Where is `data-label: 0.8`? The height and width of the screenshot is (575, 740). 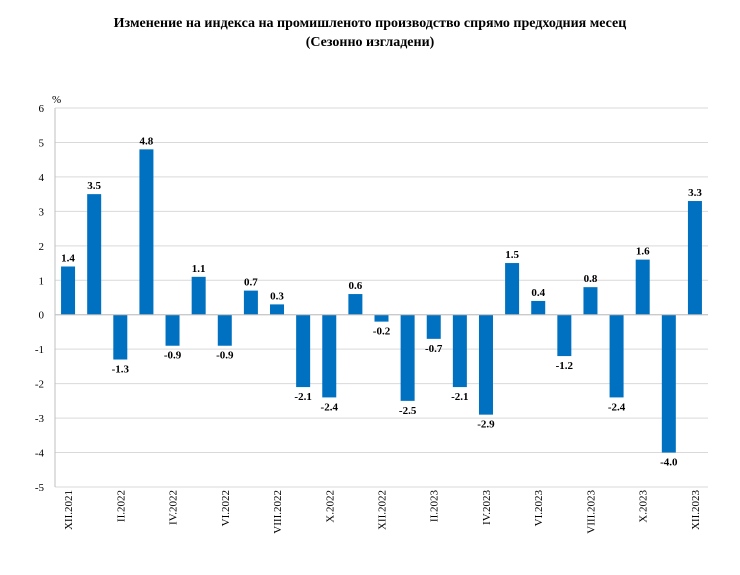
data-label: 0.8 is located at coordinates (591, 279).